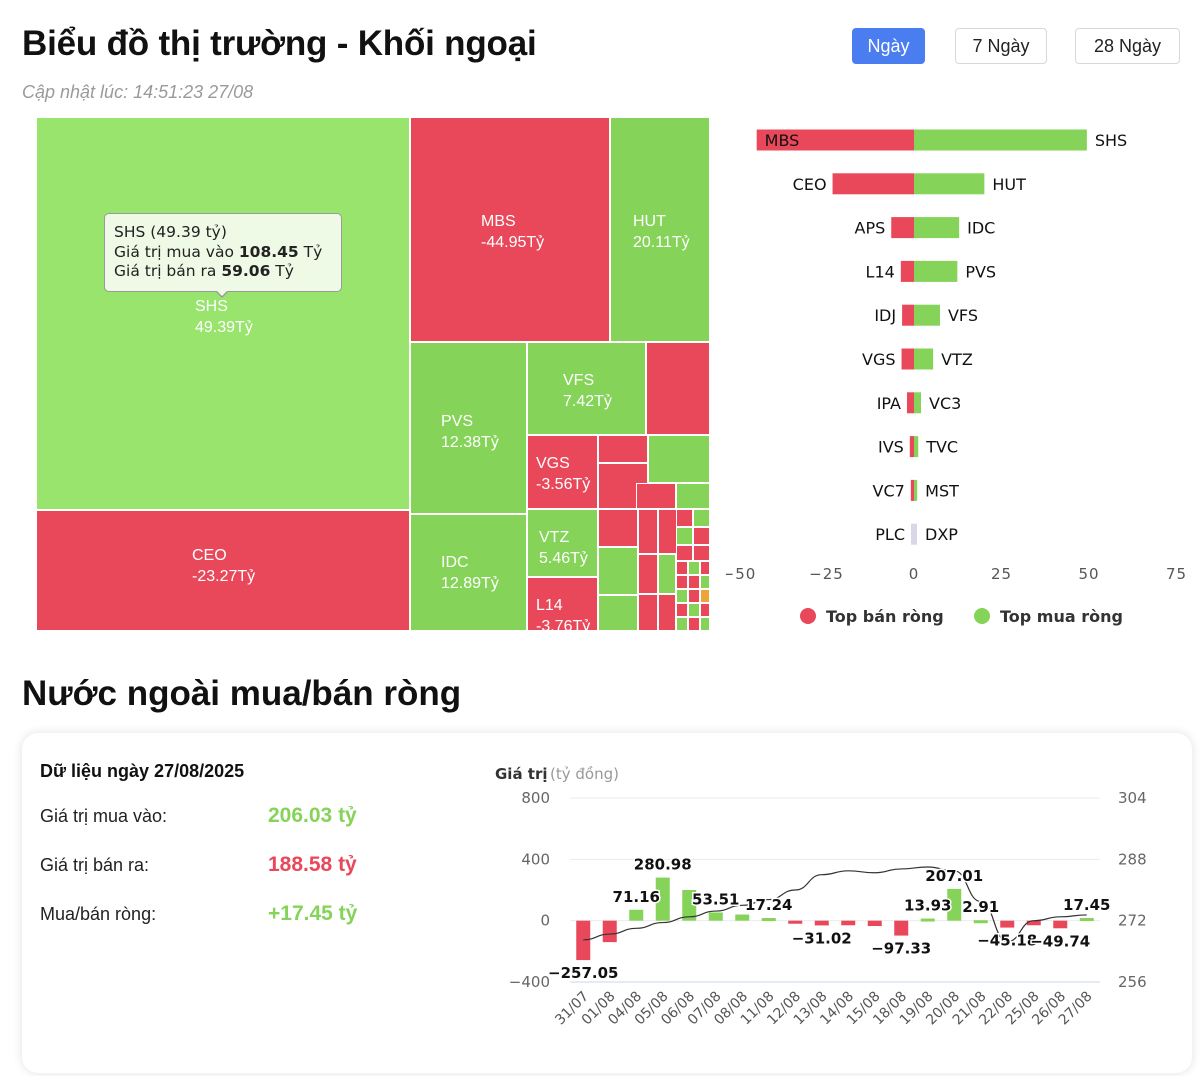 Image resolution: width=1200 pixels, height=1076 pixels. Describe the element at coordinates (889, 490) in the screenshot. I see `bar-sell-label: VC7` at that location.